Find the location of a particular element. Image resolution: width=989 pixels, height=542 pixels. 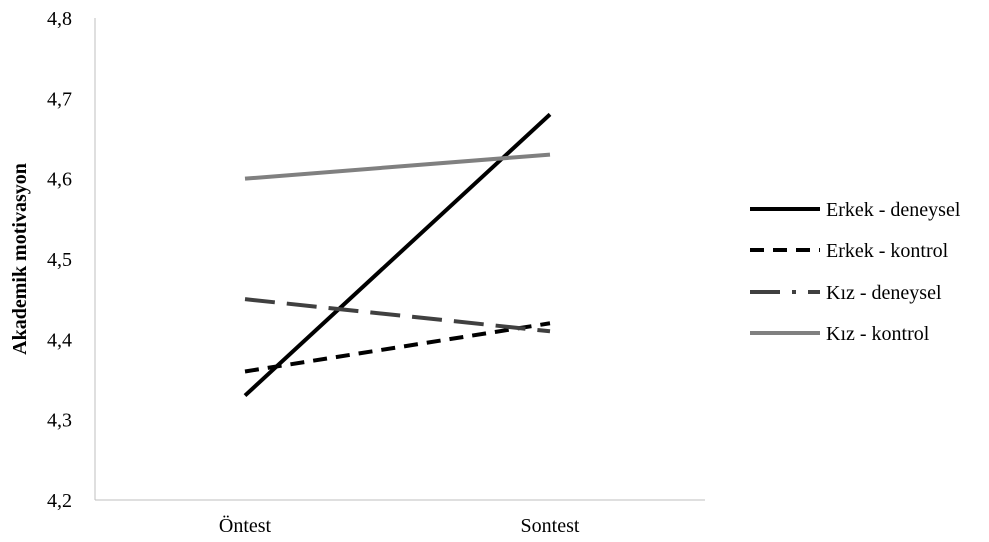

y-tick-label: 4,5 is located at coordinates (59, 260).